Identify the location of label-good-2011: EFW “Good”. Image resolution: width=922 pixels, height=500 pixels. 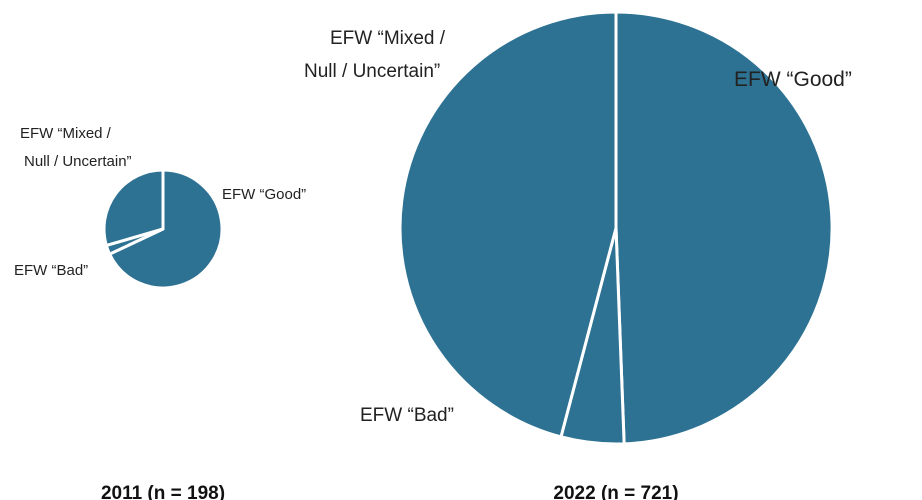
(264, 194).